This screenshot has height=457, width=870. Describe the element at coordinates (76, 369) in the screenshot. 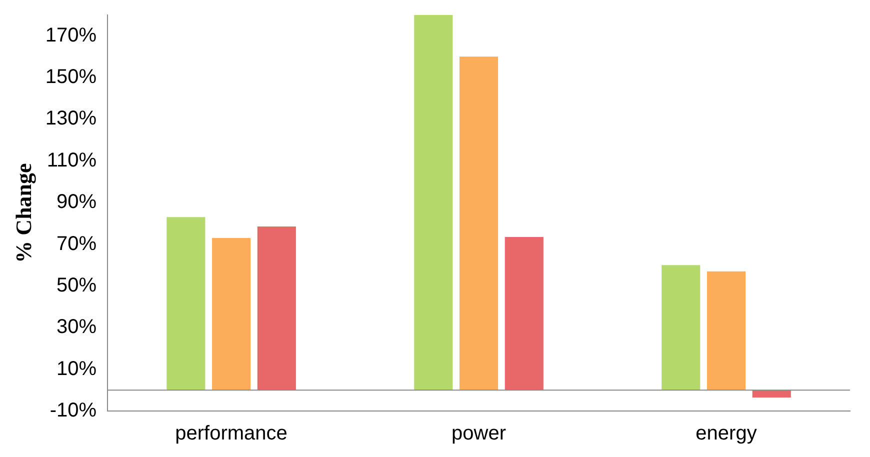

I see `y-tick-label: 10%` at that location.